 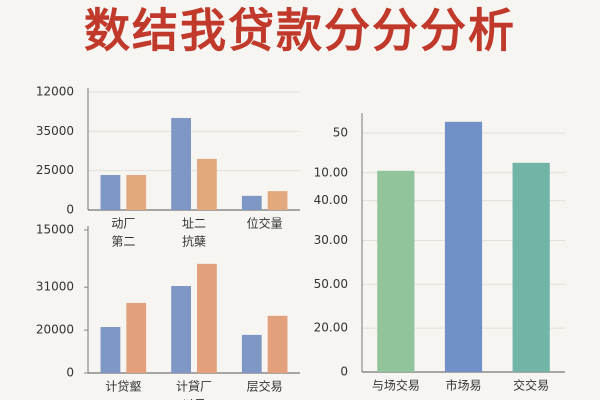 What do you see at coordinates (123, 386) in the screenshot?
I see `x-tick-label: 计贷壑` at bounding box center [123, 386].